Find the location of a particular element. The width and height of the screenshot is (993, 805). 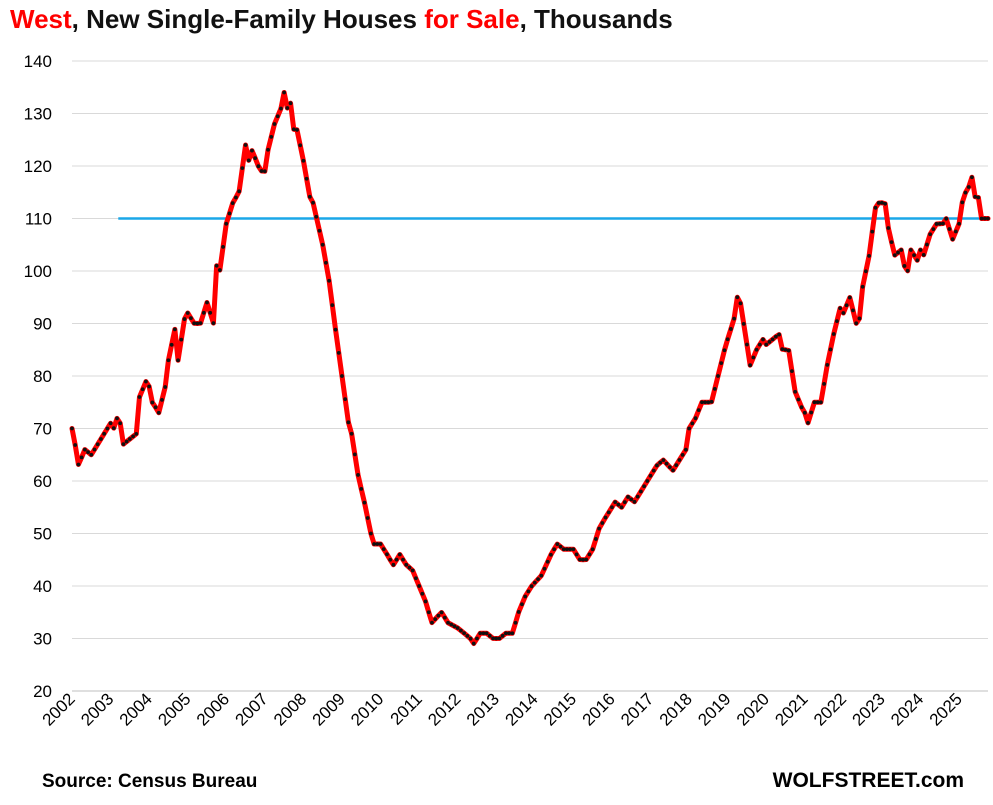

title-middle: , New Single-Family Houses is located at coordinates (248, 19).